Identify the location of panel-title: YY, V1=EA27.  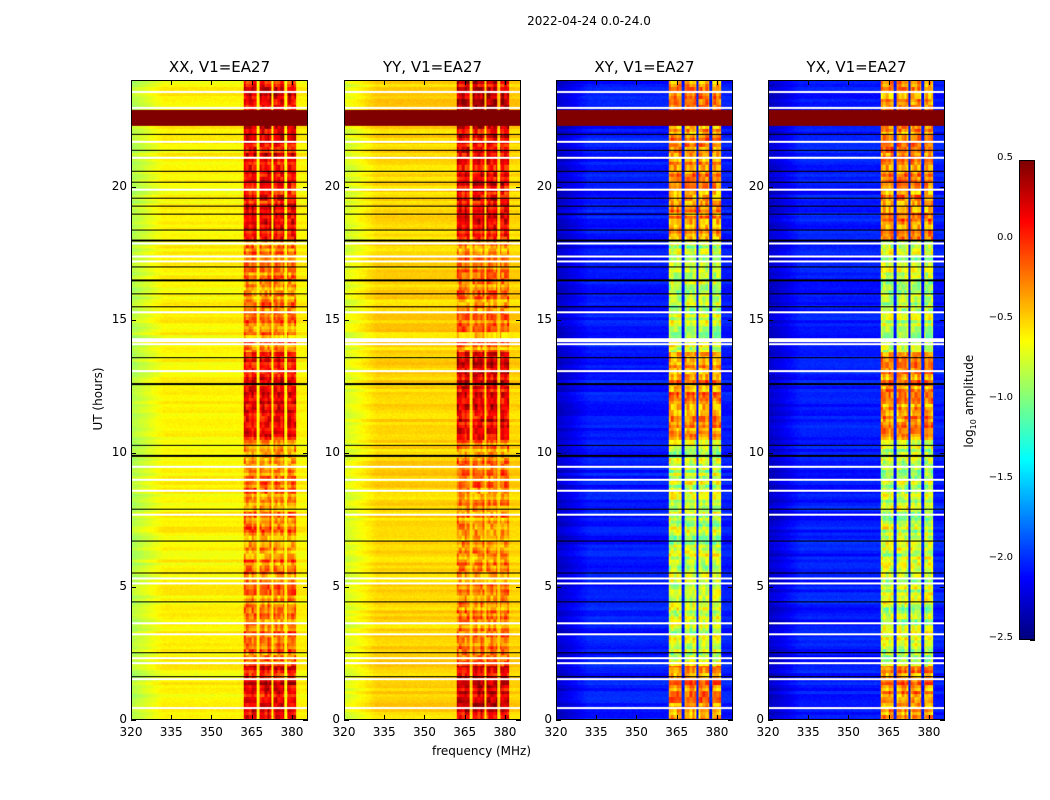
(432, 67).